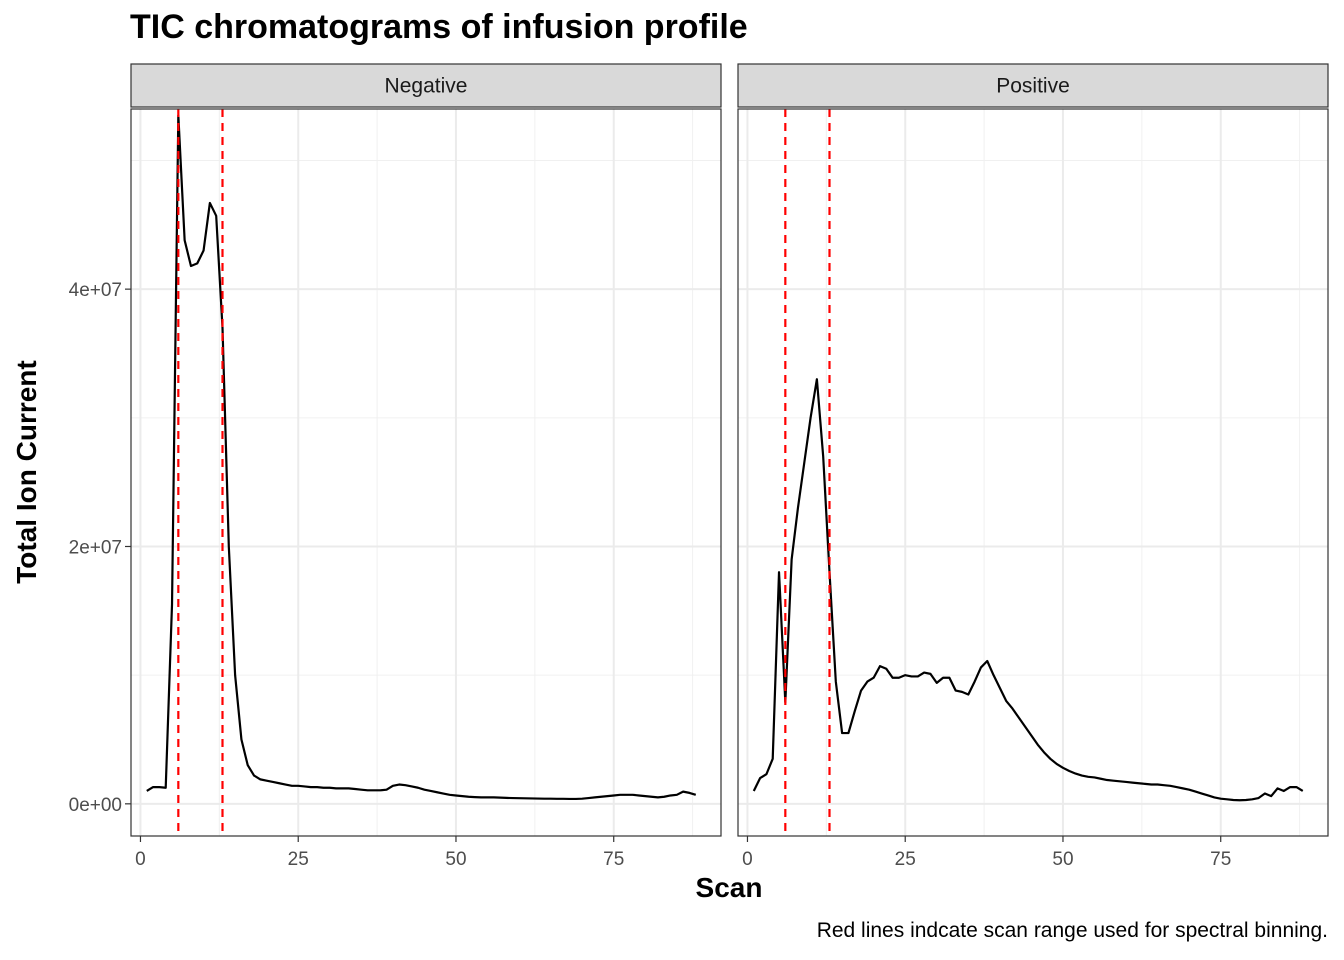 This screenshot has width=1344, height=960. Describe the element at coordinates (95, 547) in the screenshot. I see `y-tick-label: 2e+07` at that location.